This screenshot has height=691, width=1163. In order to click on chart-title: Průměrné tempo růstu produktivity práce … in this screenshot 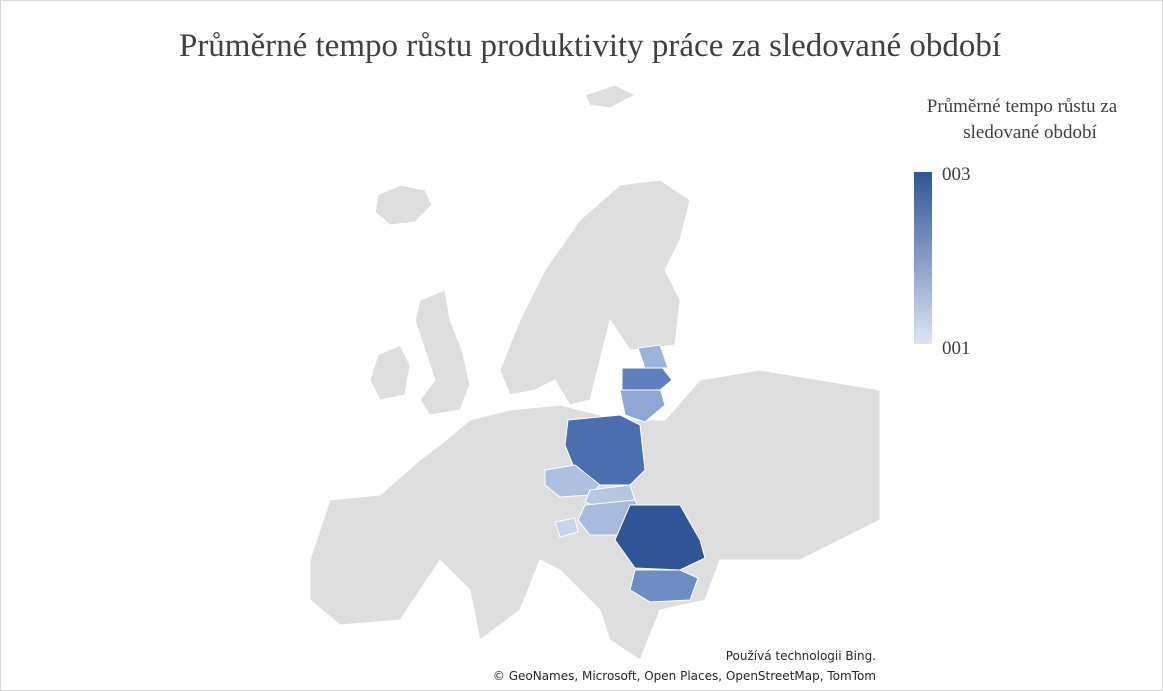, I will do `click(590, 46)`.